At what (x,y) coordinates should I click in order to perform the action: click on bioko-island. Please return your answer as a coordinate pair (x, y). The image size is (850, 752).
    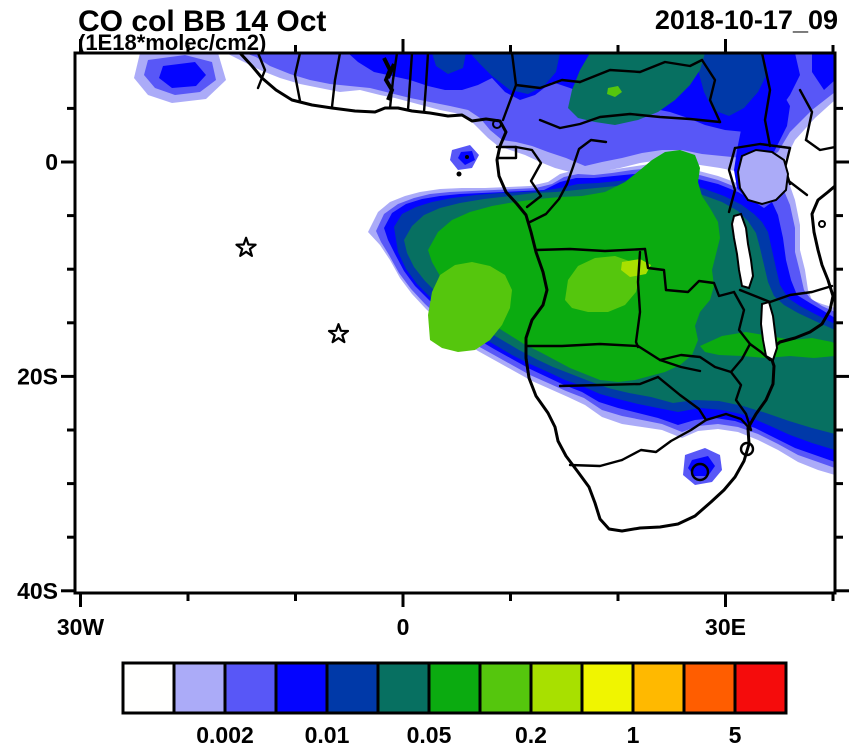
    Looking at the image, I should click on (497, 124).